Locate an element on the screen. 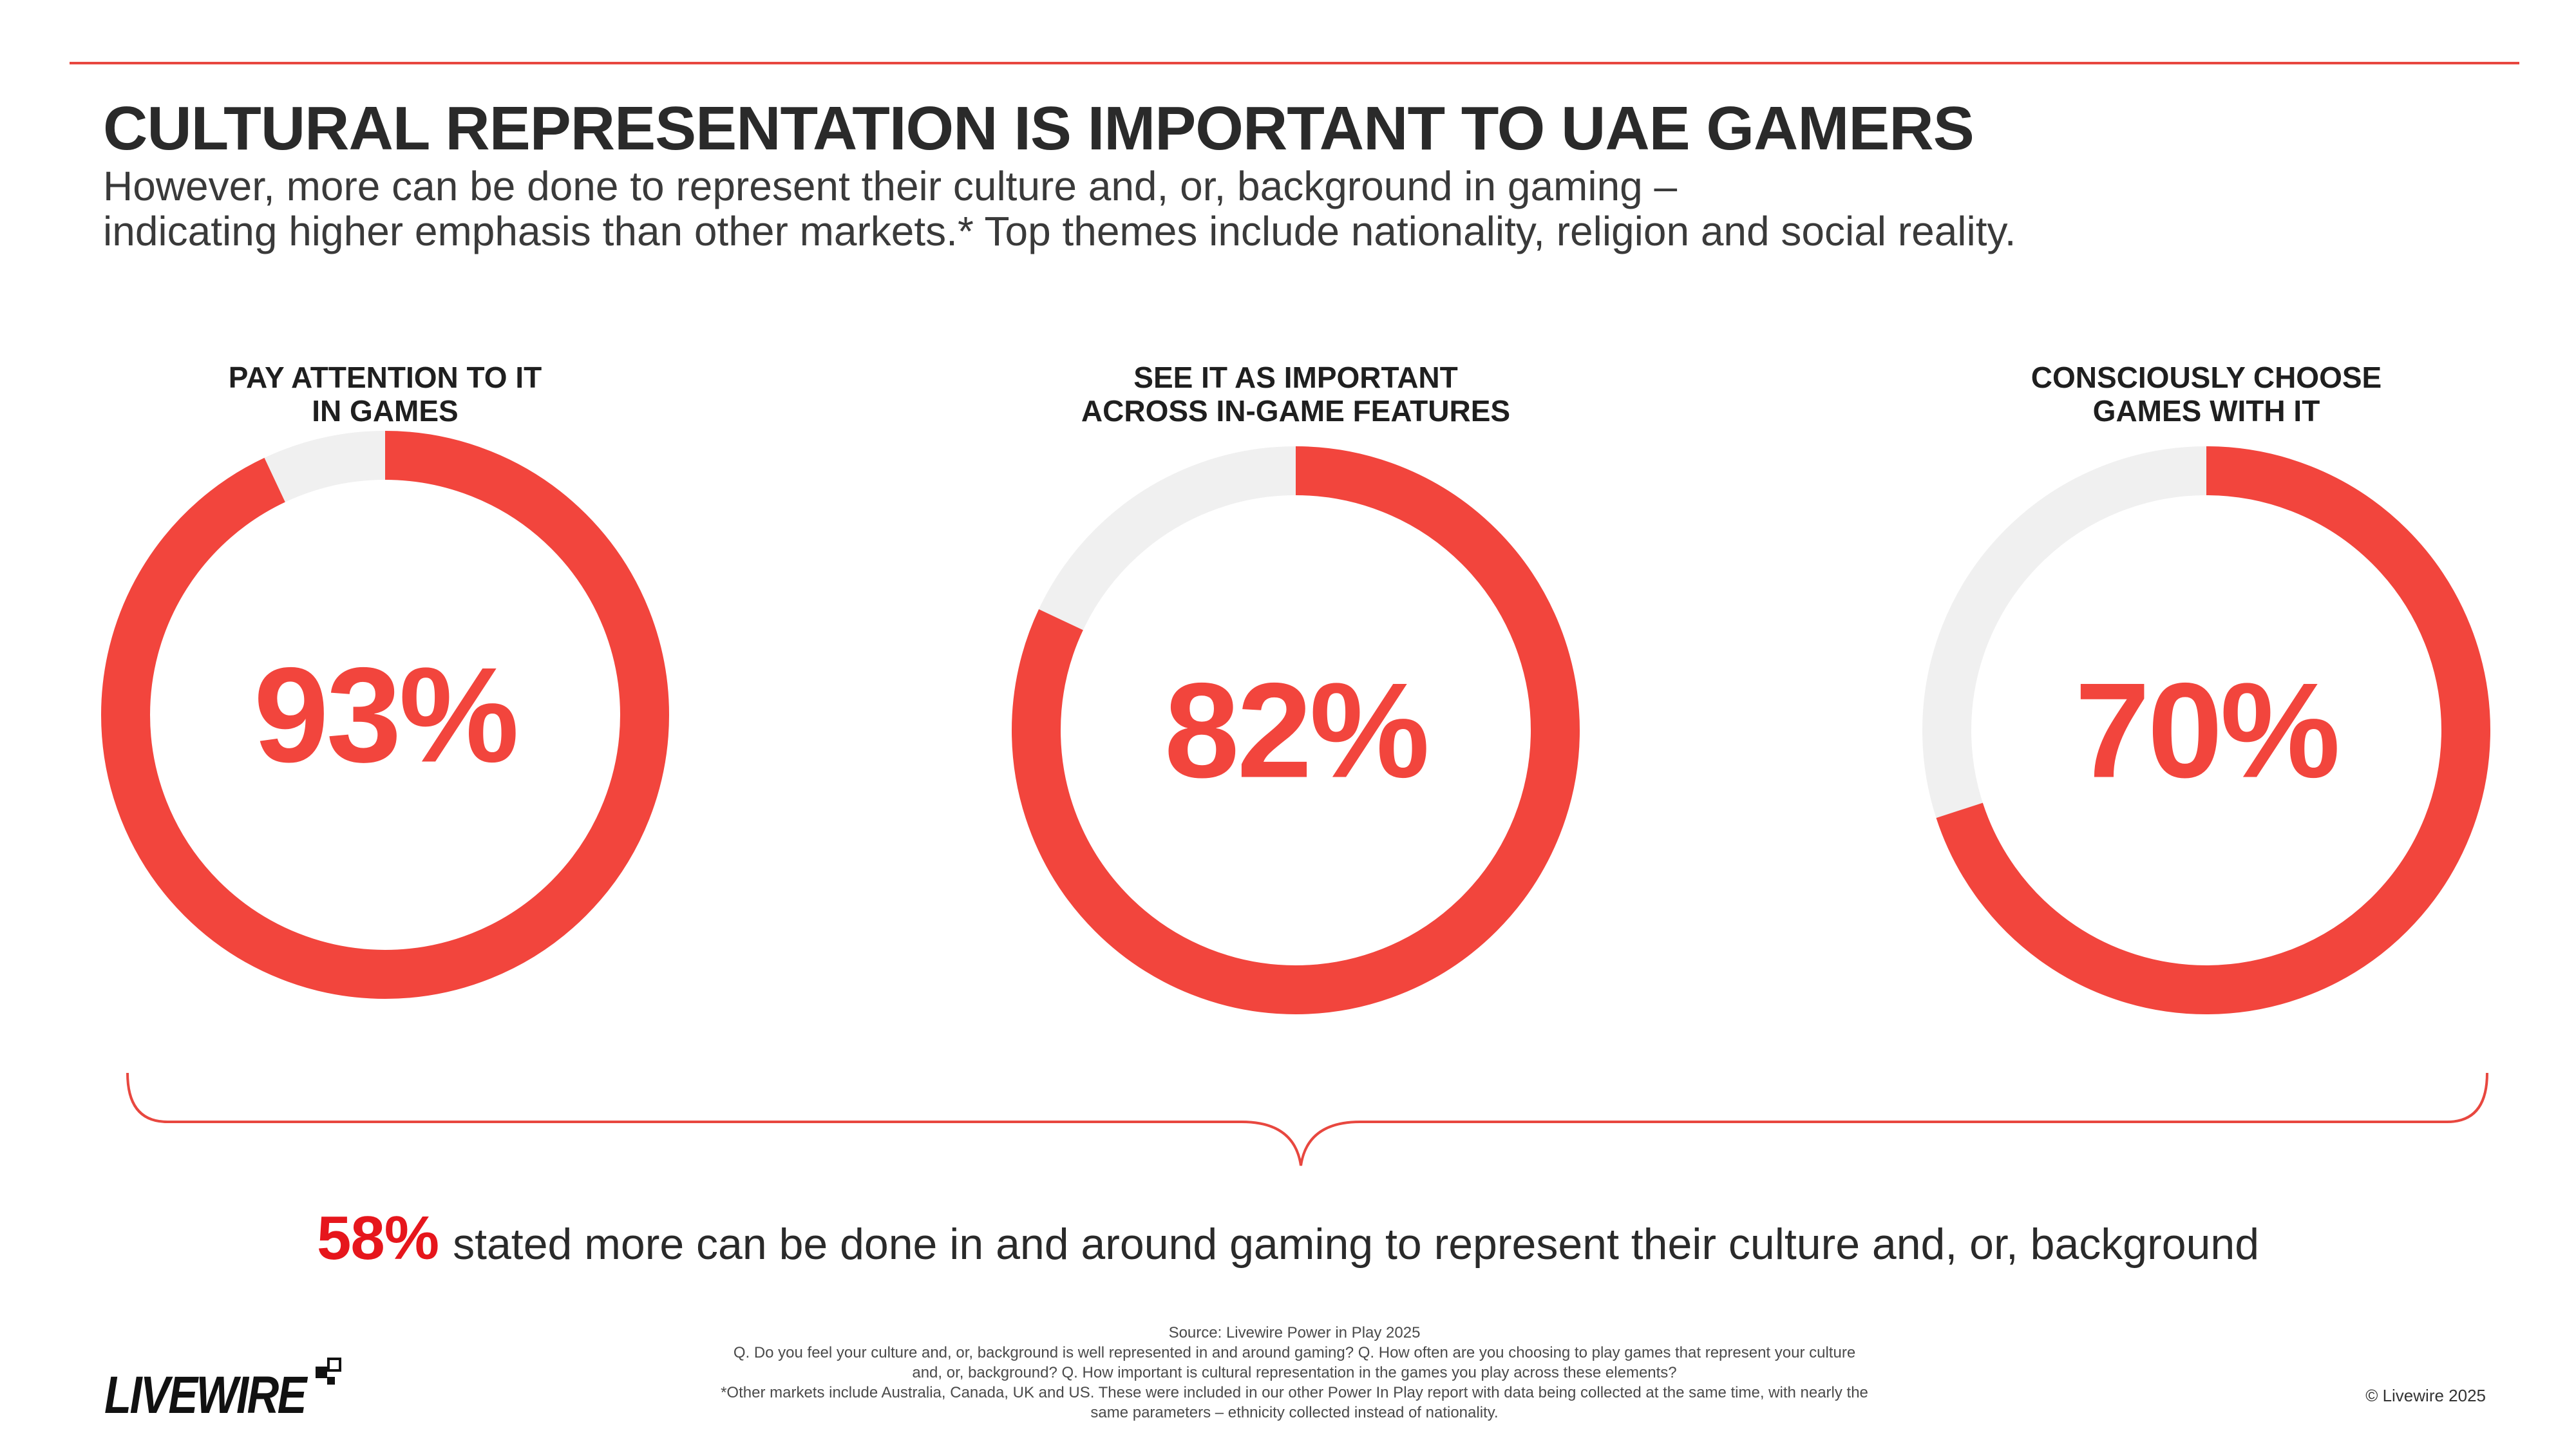  donut-value-label: 82% is located at coordinates (1295, 730).